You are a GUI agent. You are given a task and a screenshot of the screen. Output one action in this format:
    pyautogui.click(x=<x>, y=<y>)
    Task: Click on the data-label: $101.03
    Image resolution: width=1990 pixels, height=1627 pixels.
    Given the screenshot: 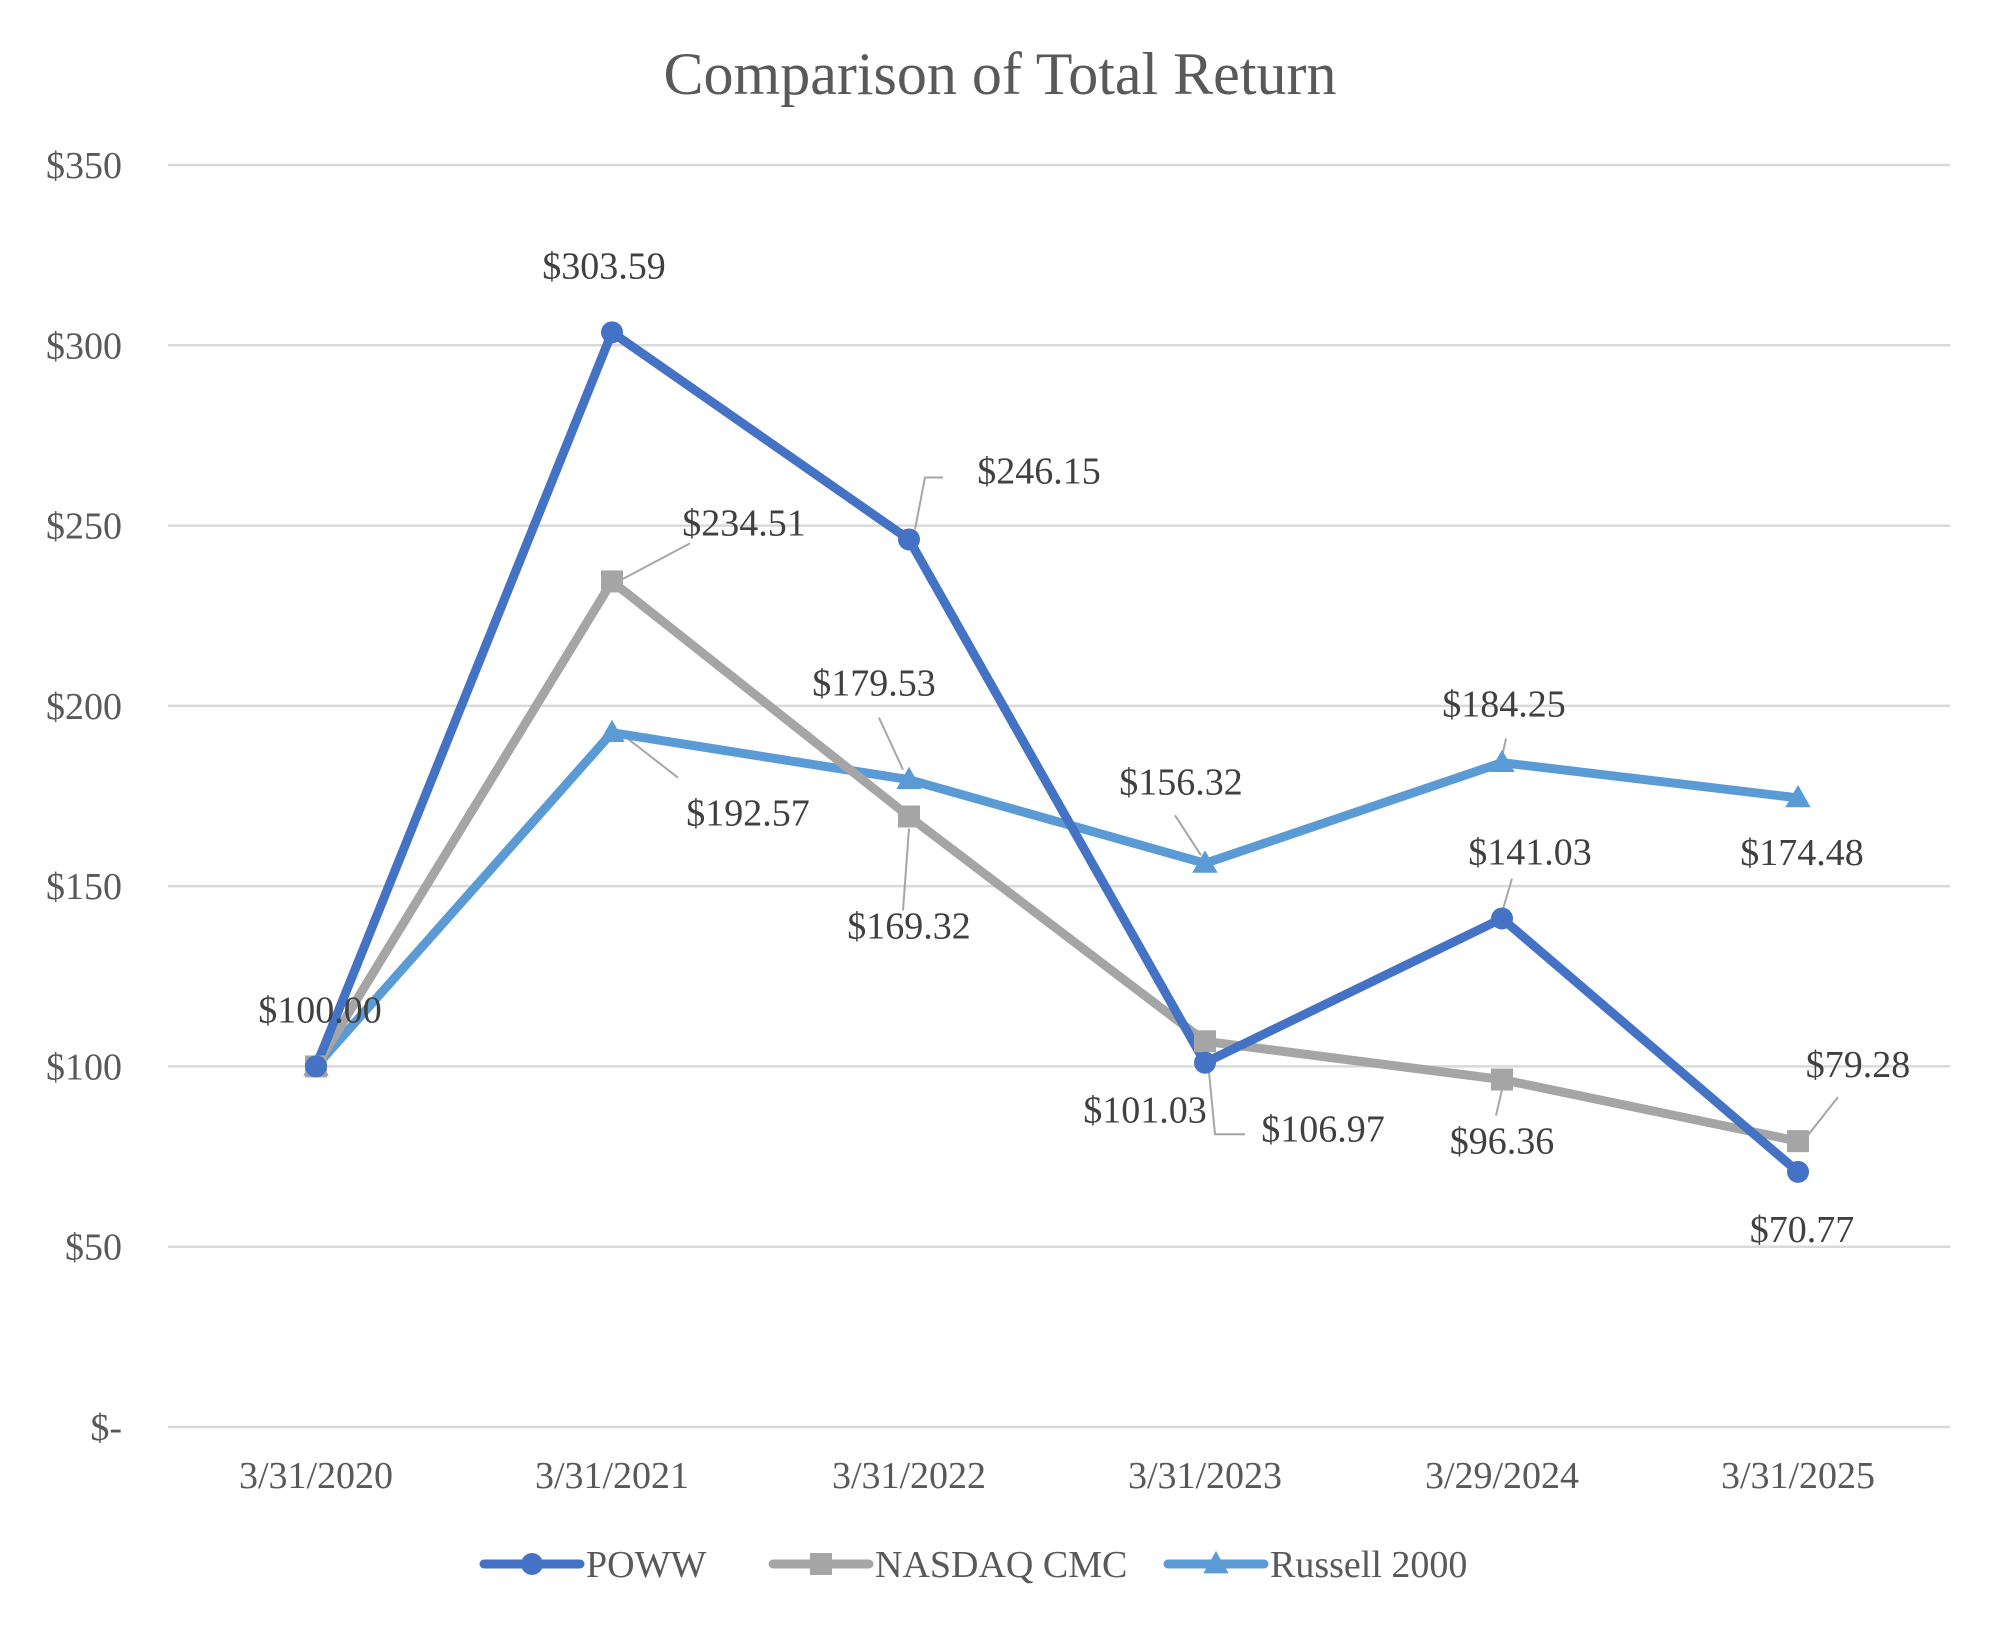 What is the action you would take?
    pyautogui.click(x=1145, y=1111)
    